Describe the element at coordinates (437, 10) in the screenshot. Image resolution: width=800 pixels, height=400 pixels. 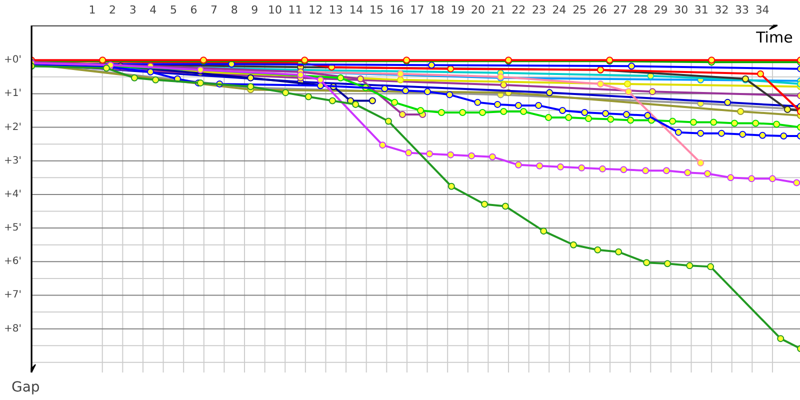
I see `x-tick-label: 18` at that location.